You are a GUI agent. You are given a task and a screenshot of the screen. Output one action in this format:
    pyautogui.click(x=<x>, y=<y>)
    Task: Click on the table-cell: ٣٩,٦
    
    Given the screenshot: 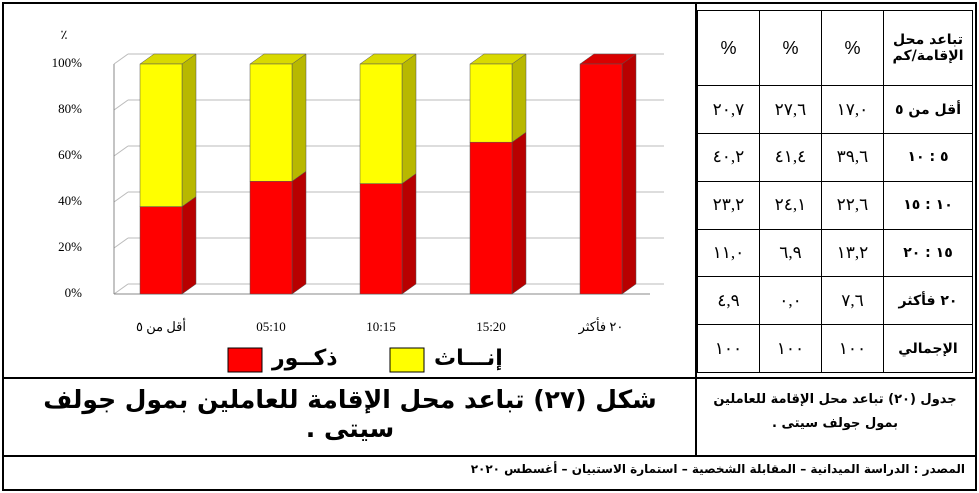 What is the action you would take?
    pyautogui.click(x=852, y=157)
    